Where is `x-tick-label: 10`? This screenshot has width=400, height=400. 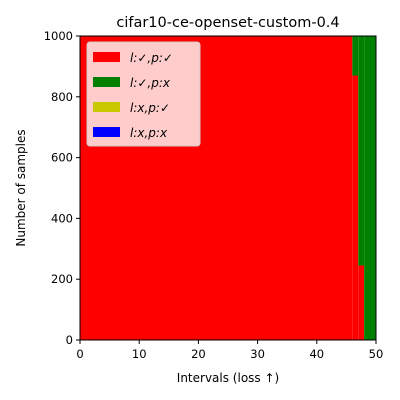 x-tick-label: 10 is located at coordinates (139, 354).